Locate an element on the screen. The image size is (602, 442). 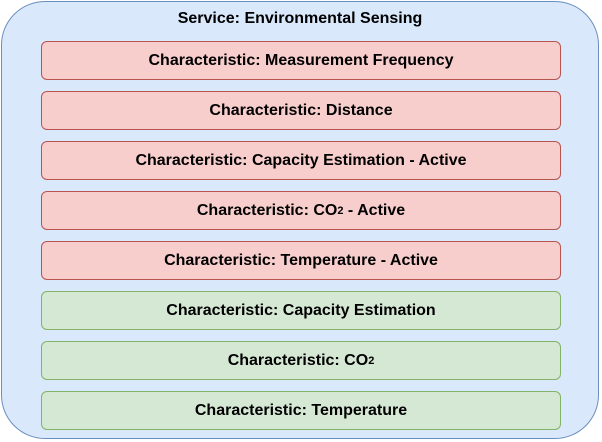
characteristic-capacity-estimation: Characteristic: Capacity Estimation is located at coordinates (301, 310).